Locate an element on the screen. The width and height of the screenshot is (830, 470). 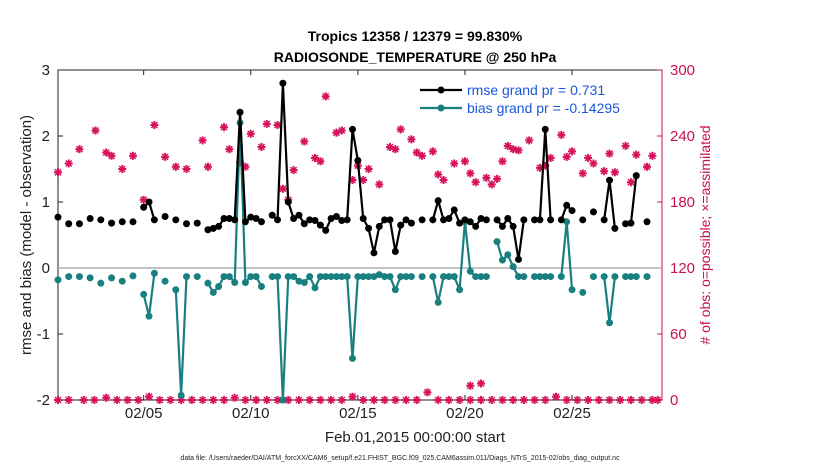
y2-tick-label: 300 is located at coordinates (682, 70).